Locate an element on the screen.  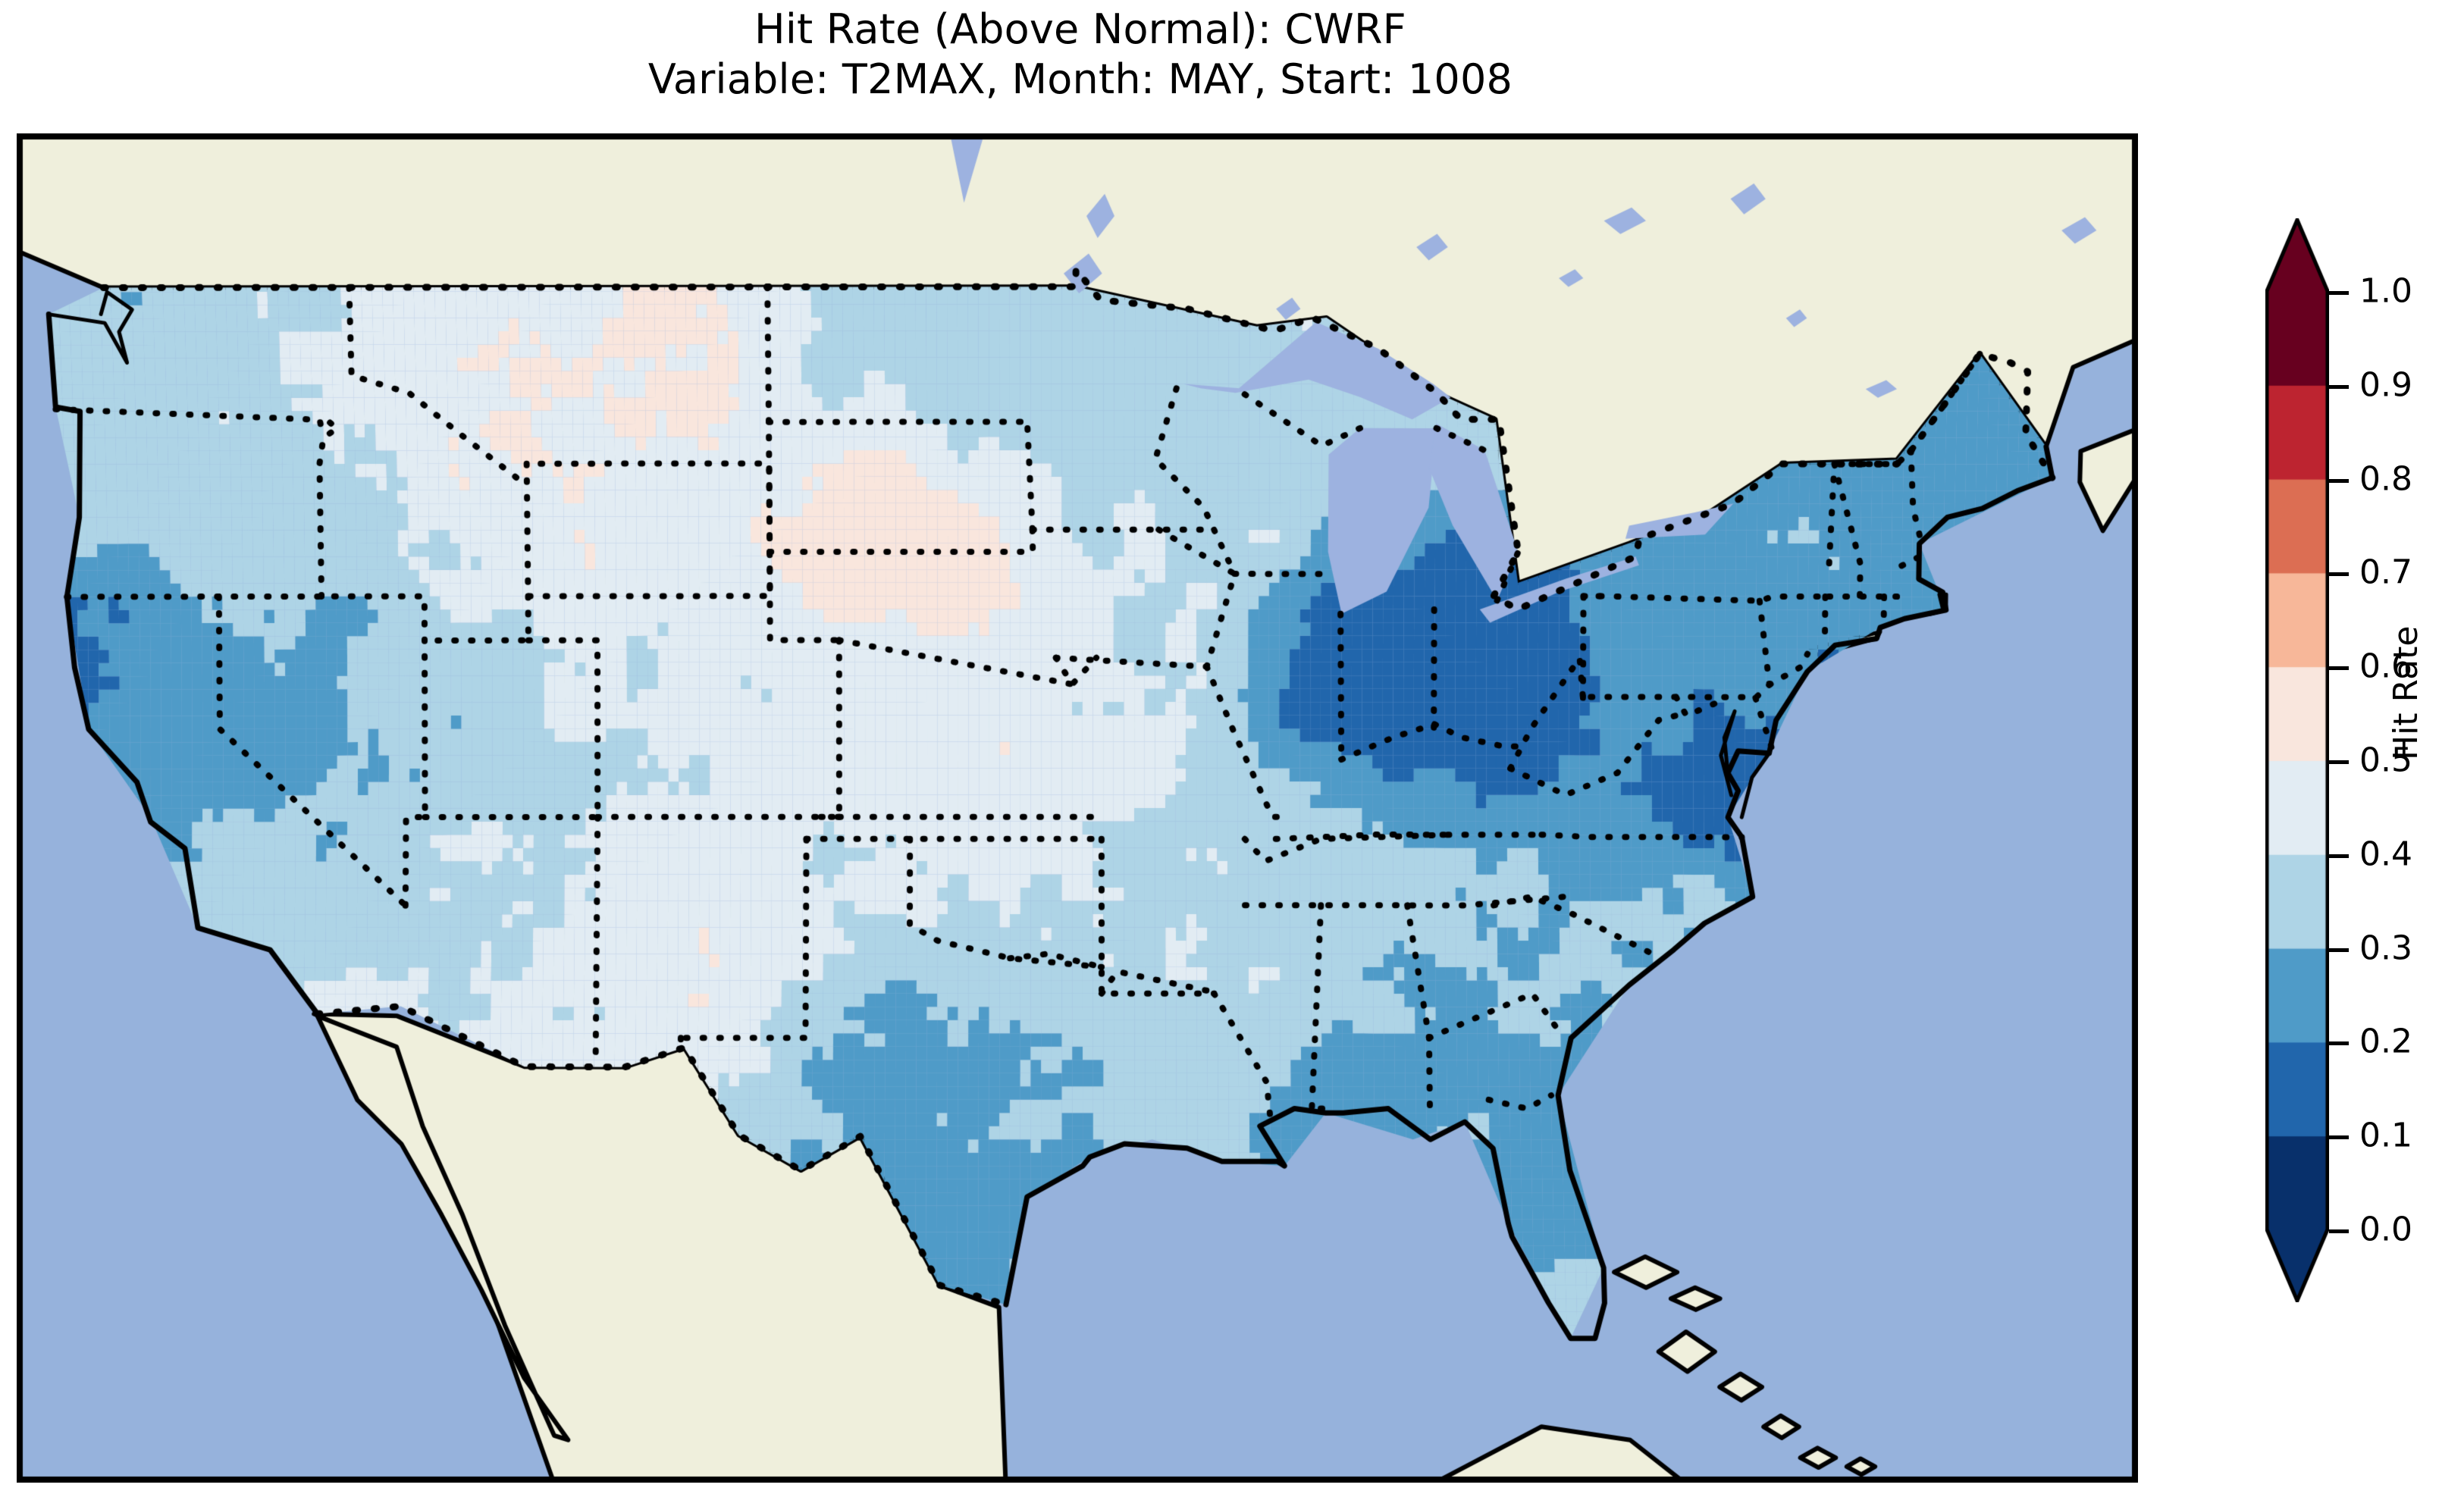
colorbar-ticks: 0.0 0.1 0.2 0.3 0.4 0.5 0.6 0.7 0.8 0.9 1.0 is located at coordinates (2397, 760).